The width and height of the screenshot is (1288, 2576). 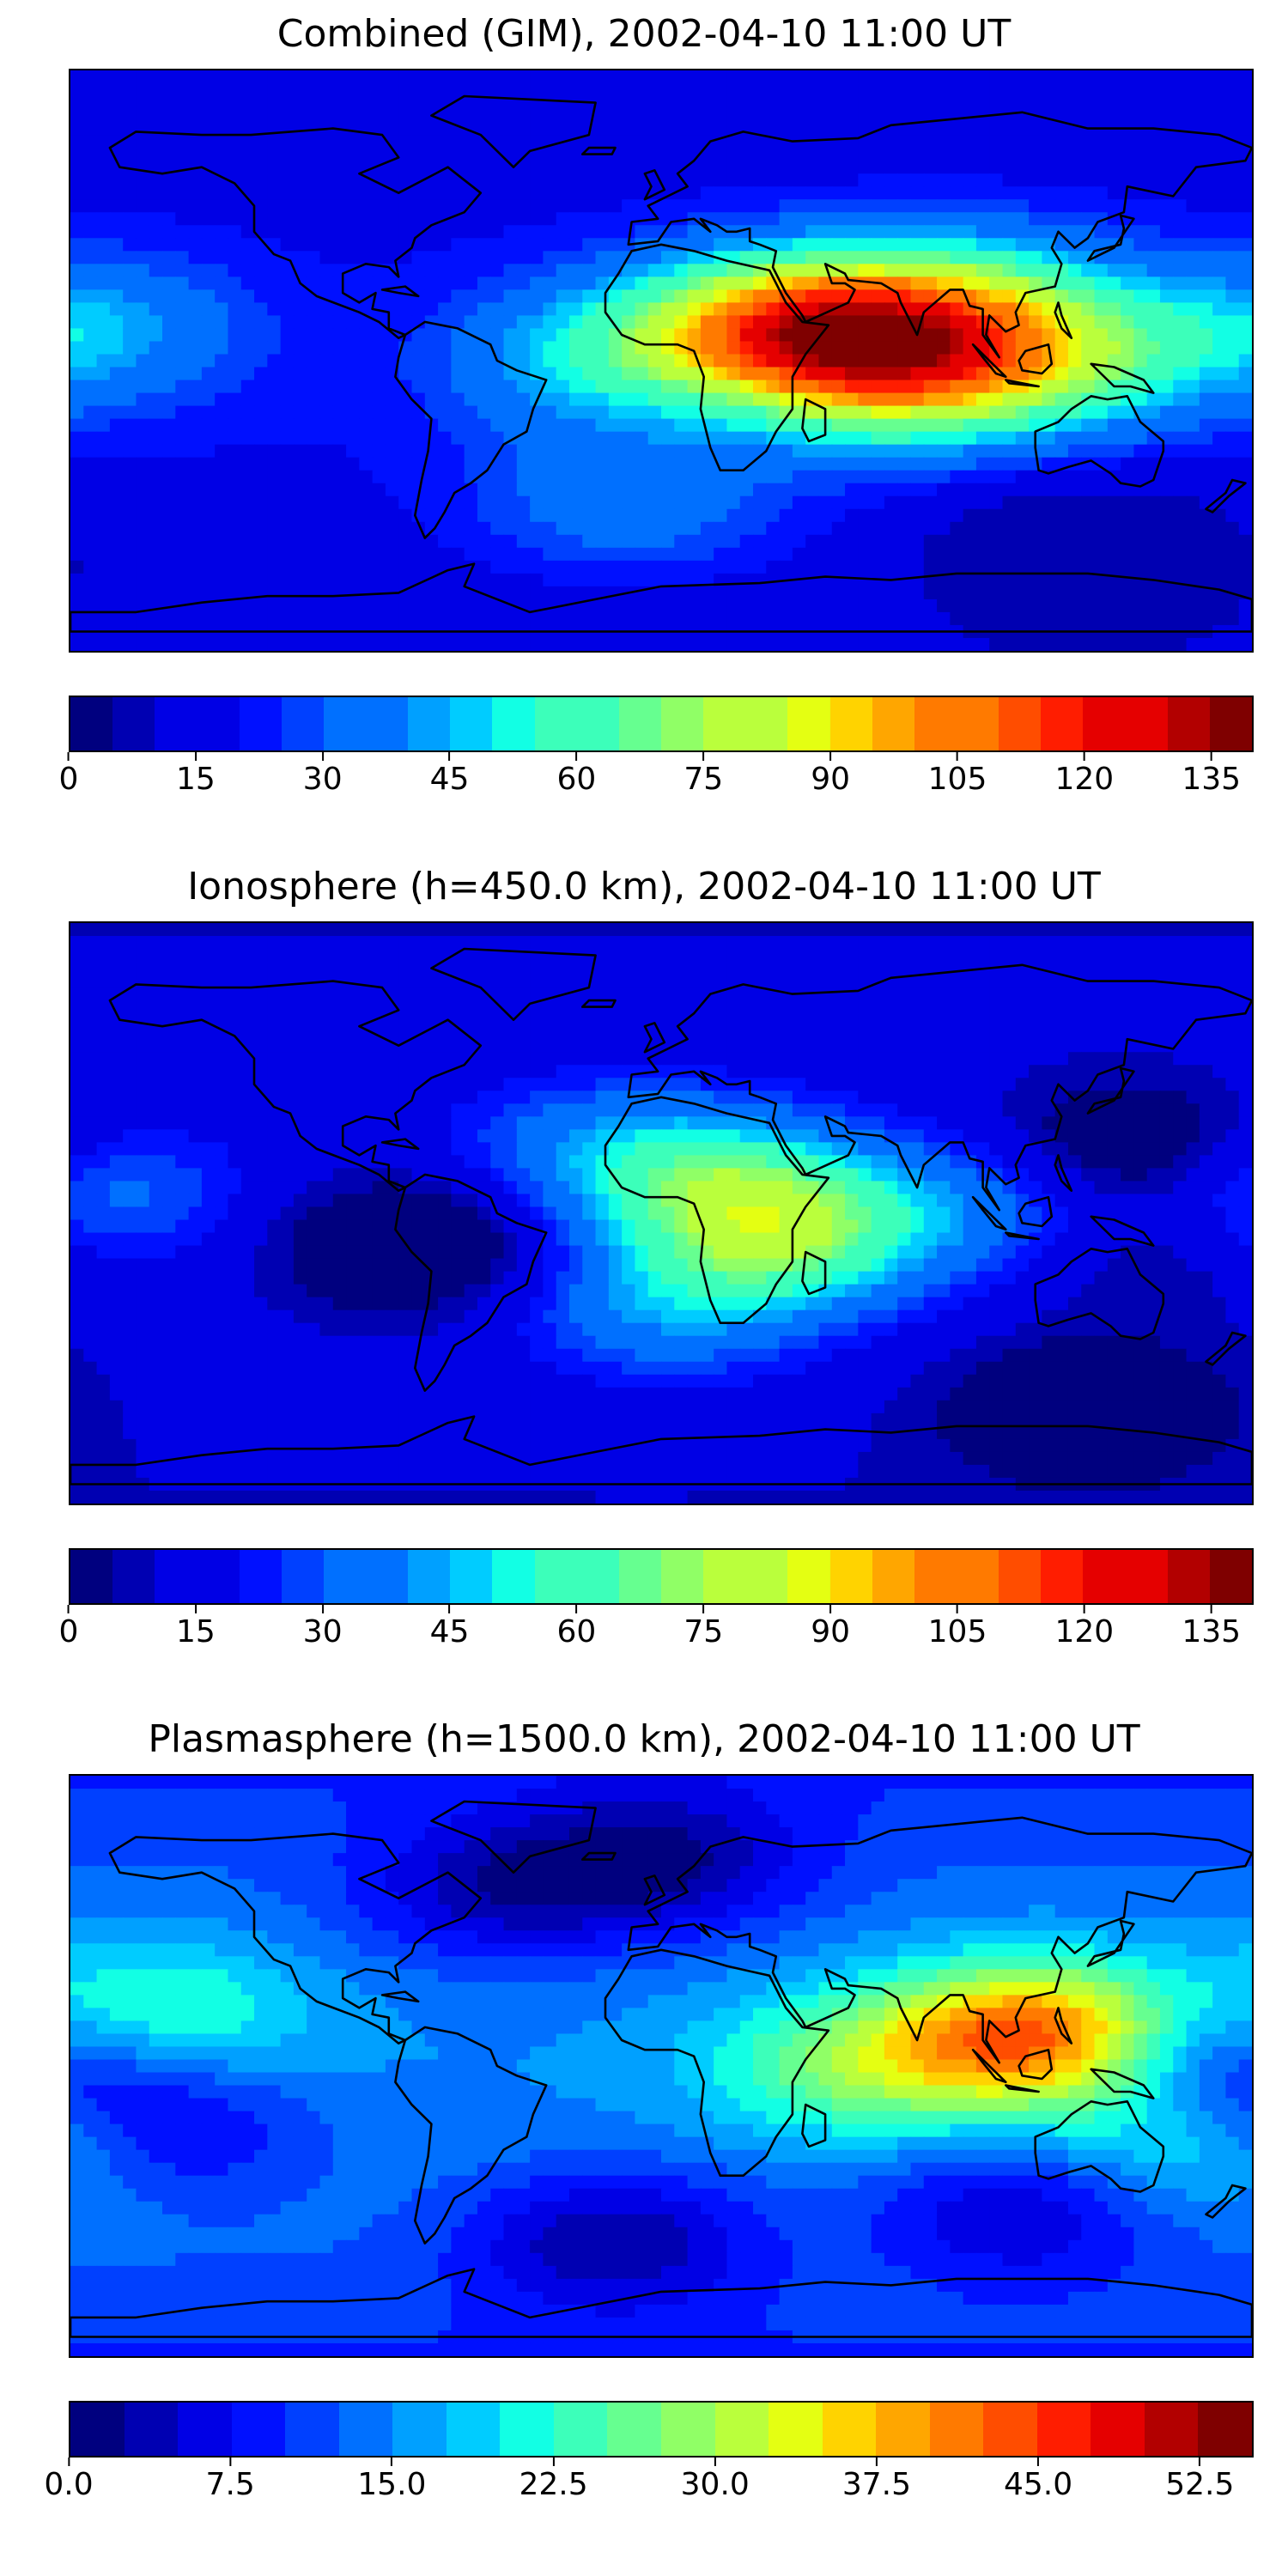 I want to click on coastline, so click(x=513, y=131).